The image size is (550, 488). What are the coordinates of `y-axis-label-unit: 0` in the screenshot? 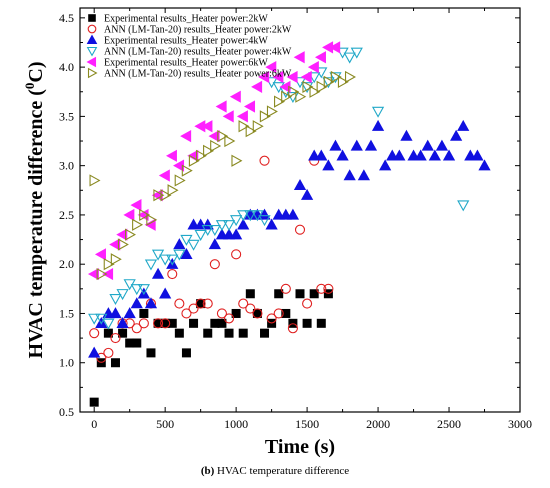 It's located at (29, 86).